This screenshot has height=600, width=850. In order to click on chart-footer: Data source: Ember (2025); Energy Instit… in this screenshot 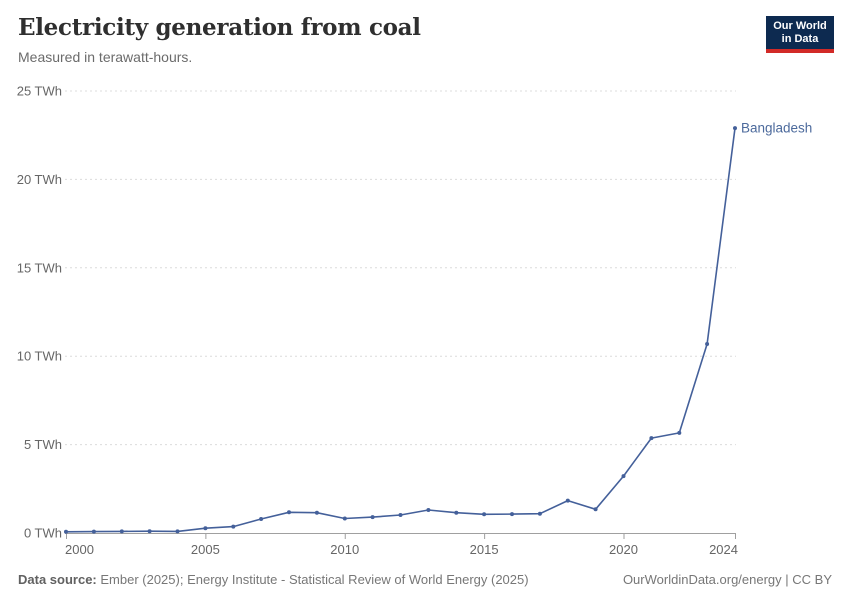, I will do `click(425, 579)`.